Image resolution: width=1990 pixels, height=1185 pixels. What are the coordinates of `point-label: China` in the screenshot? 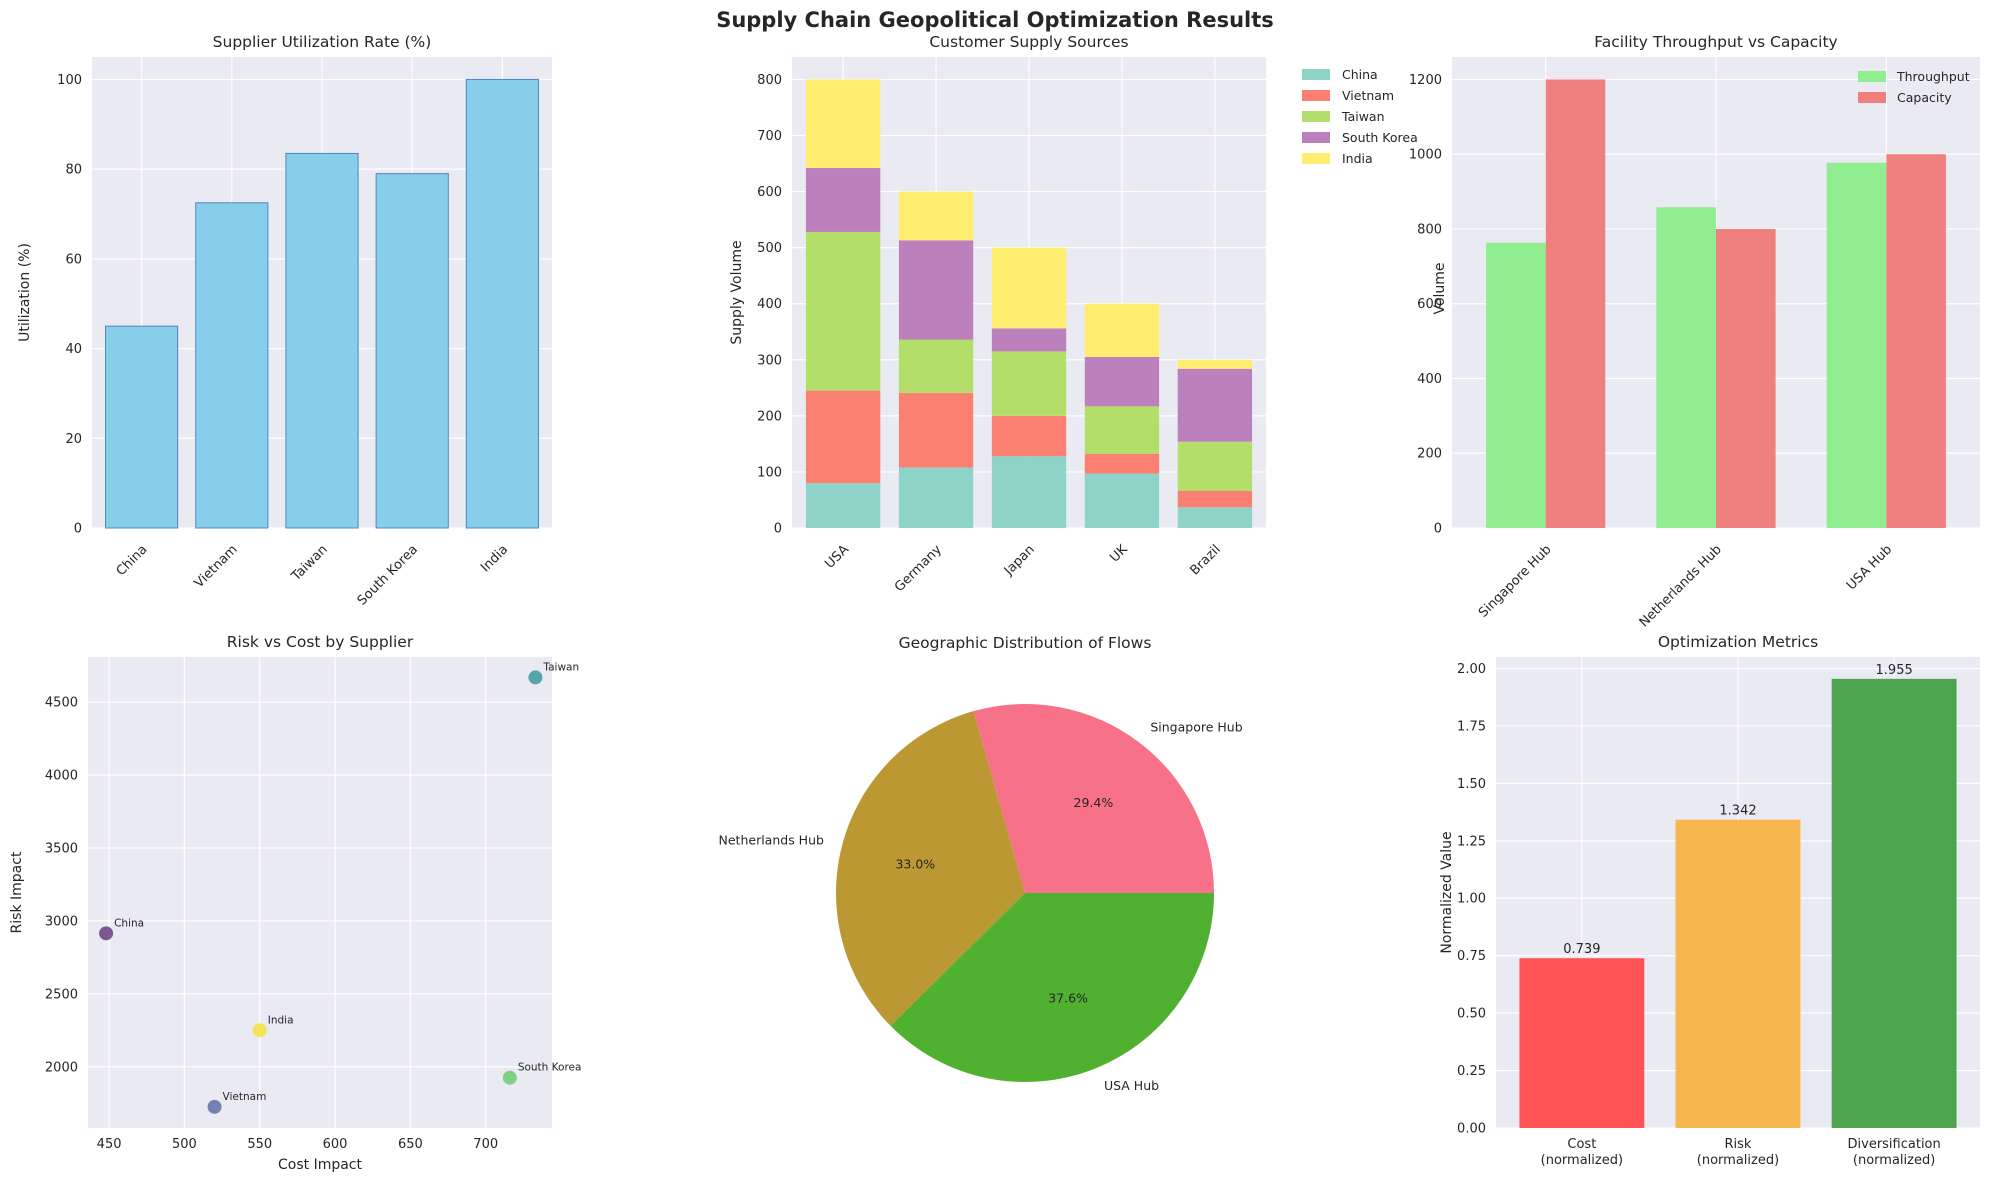 It's located at (129, 923).